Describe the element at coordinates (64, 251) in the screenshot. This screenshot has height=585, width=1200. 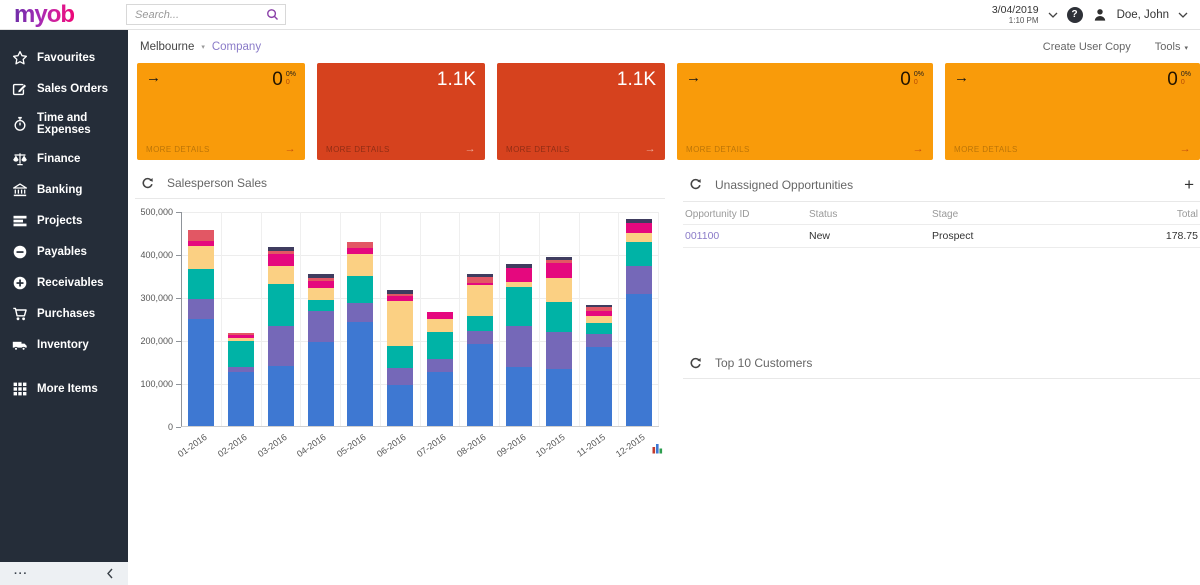
I see `sidebar-item-payables: Payables` at that location.